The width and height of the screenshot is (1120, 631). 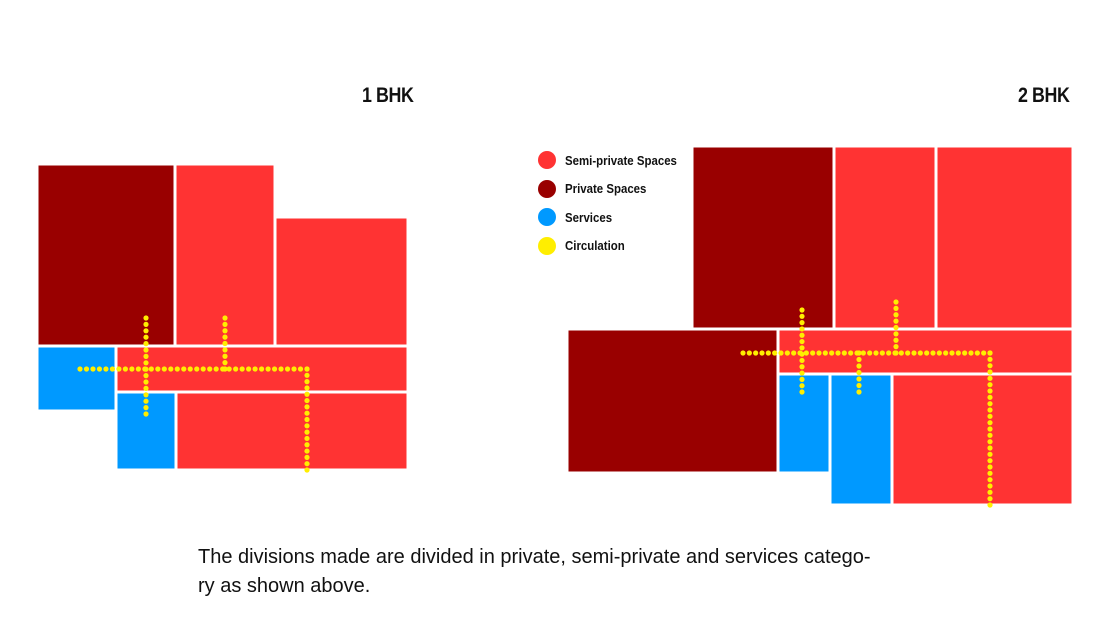 I want to click on legend-item-semi-private: Semi-private Spaces, so click(x=615, y=160).